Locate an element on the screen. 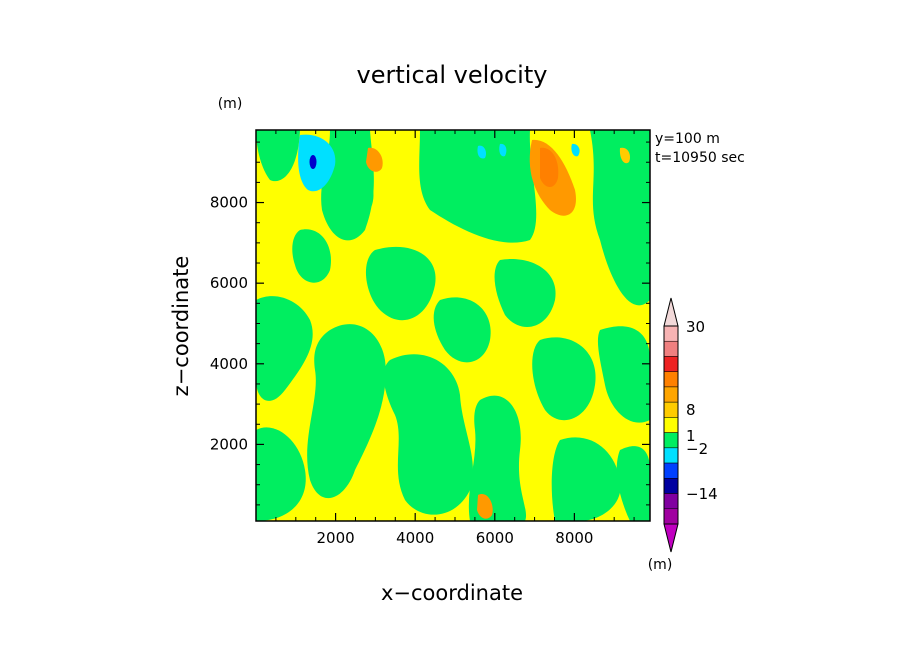  y-tick-label: 8000 is located at coordinates (229, 203).